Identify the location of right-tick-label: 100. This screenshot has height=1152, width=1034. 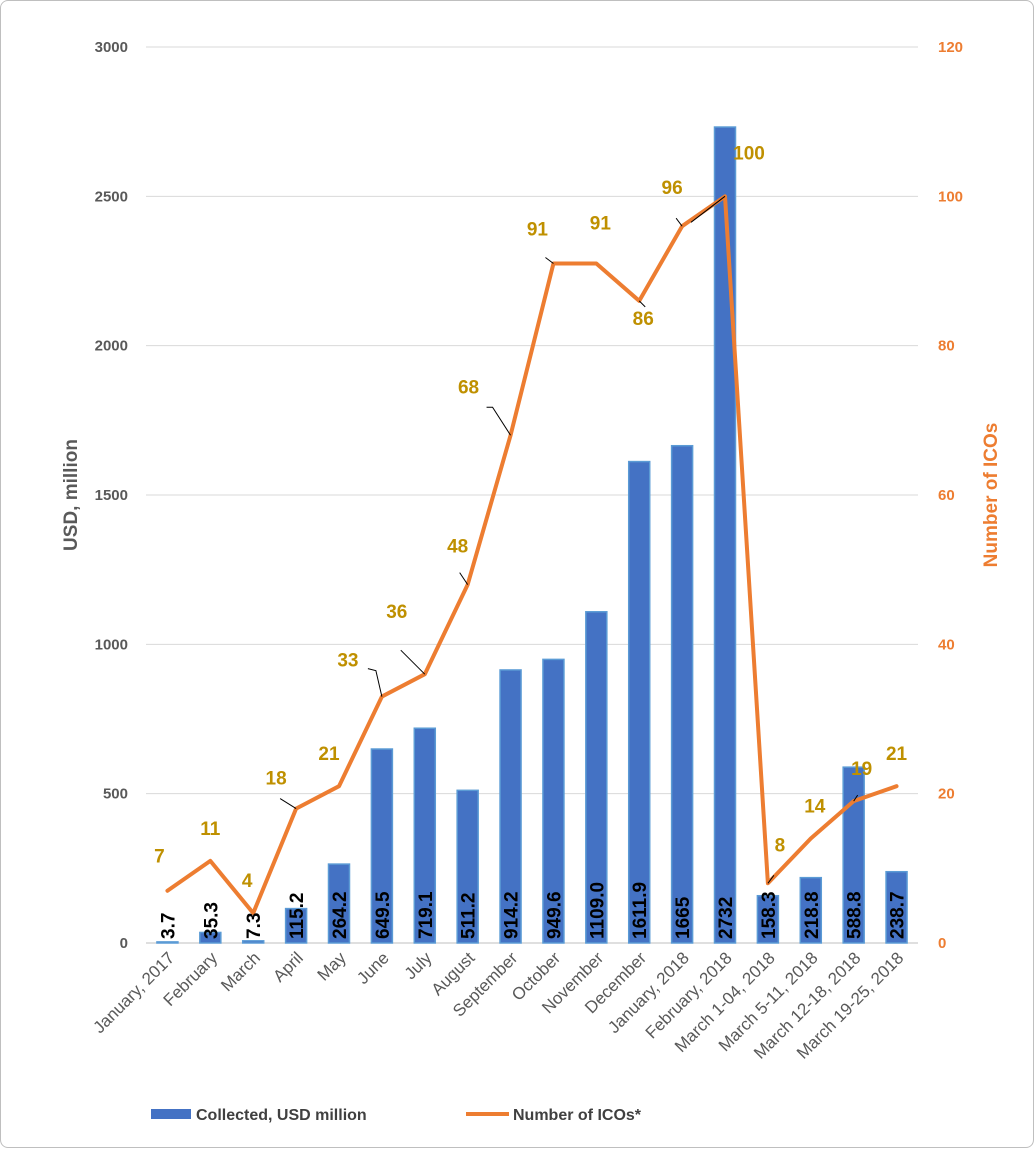
(950, 196).